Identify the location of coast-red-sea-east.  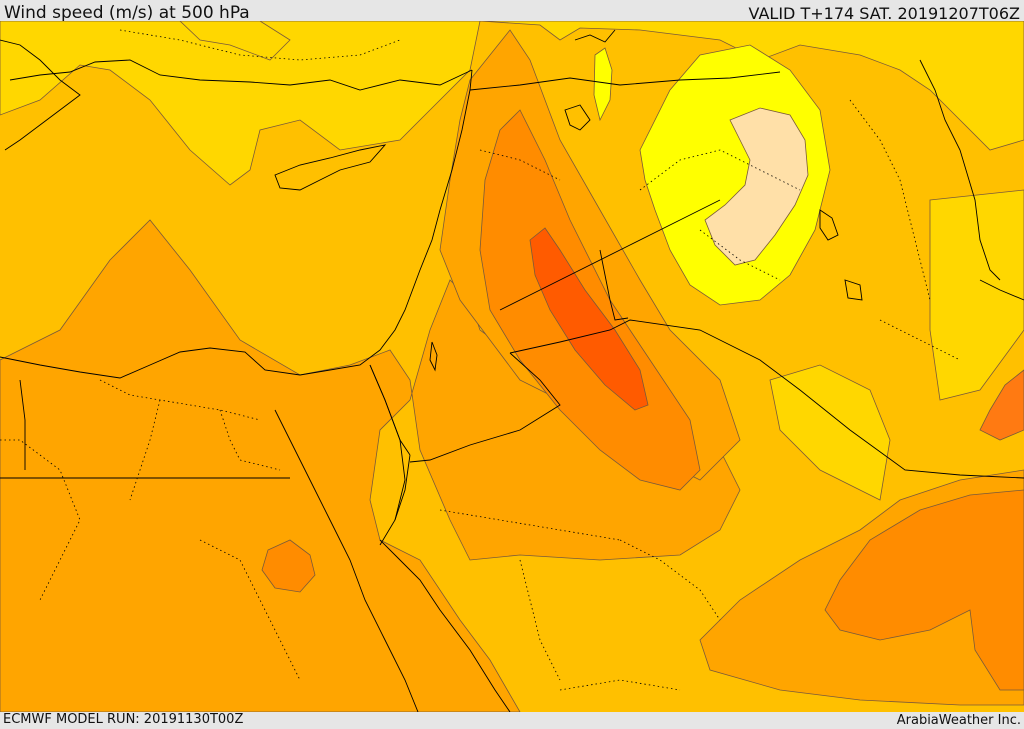
(445, 625).